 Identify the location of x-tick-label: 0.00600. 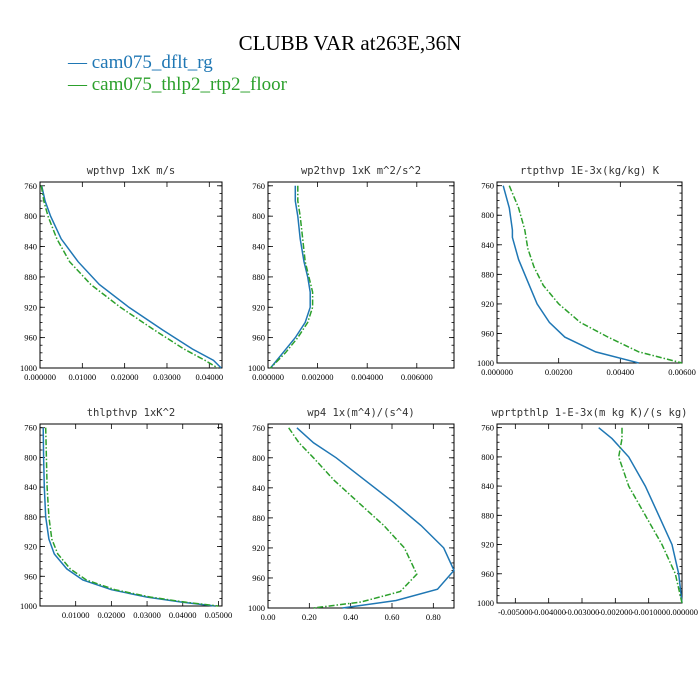
(682, 372).